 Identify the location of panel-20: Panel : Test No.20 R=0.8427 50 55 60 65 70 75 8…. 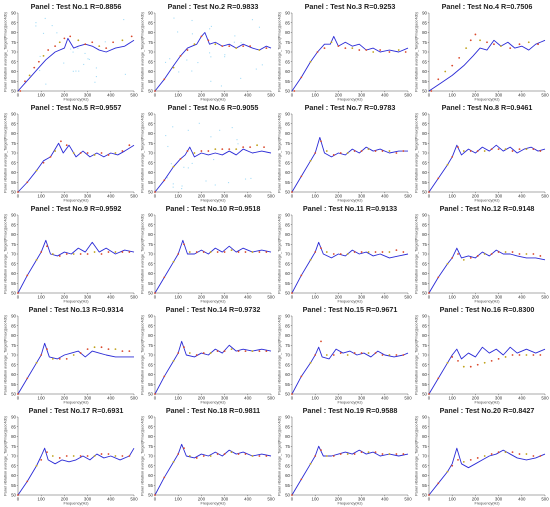
(481, 455).